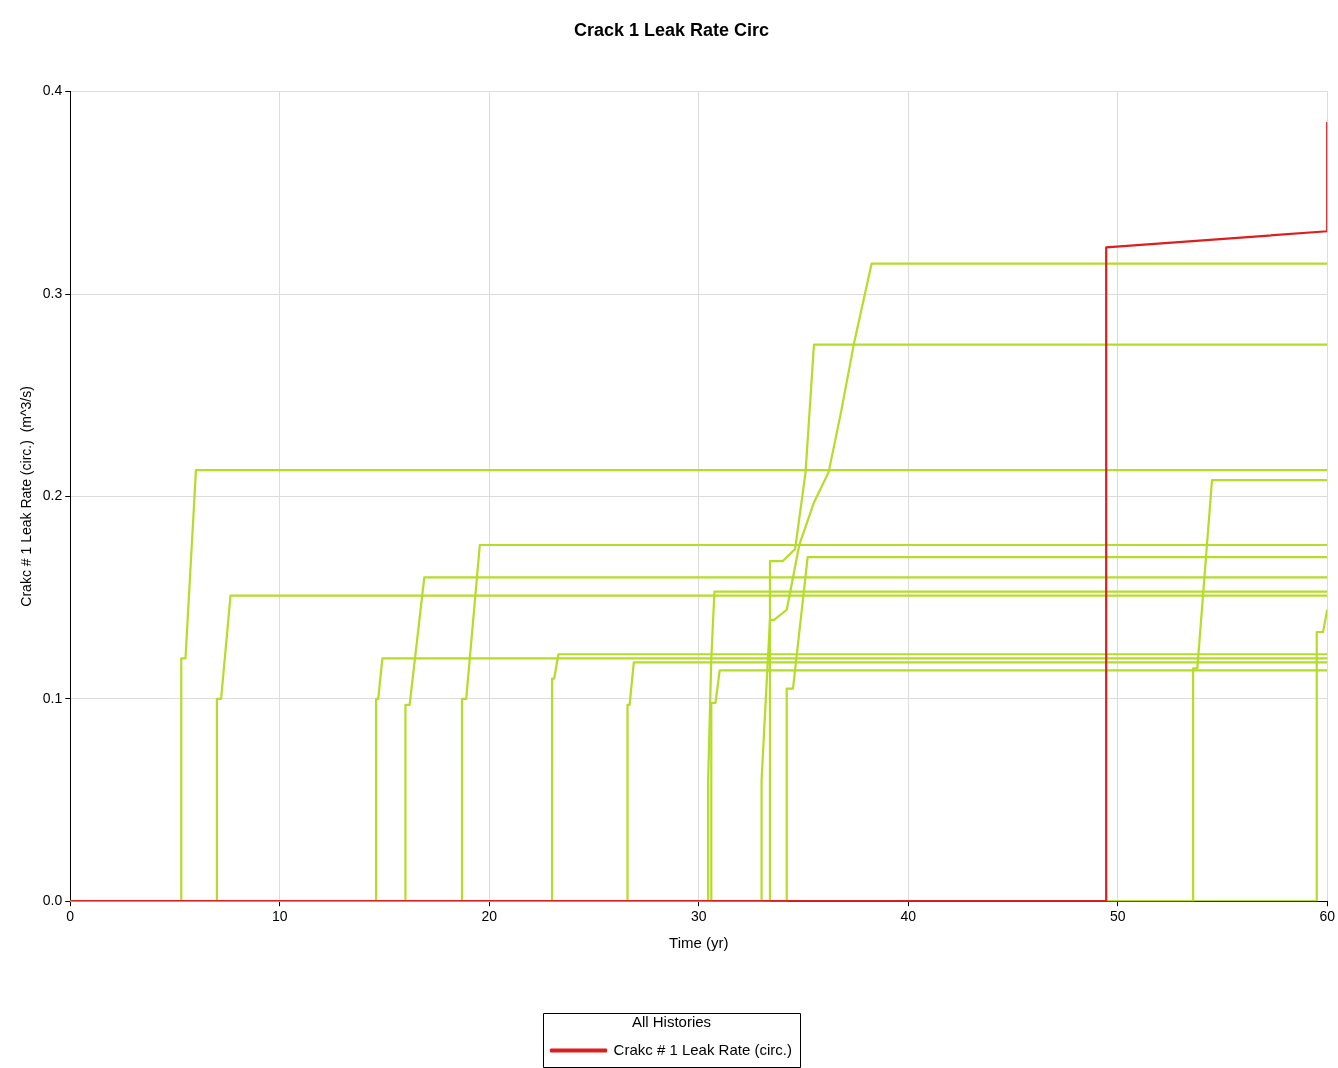  What do you see at coordinates (52, 495) in the screenshot?
I see `y-tick-label: 0.2` at bounding box center [52, 495].